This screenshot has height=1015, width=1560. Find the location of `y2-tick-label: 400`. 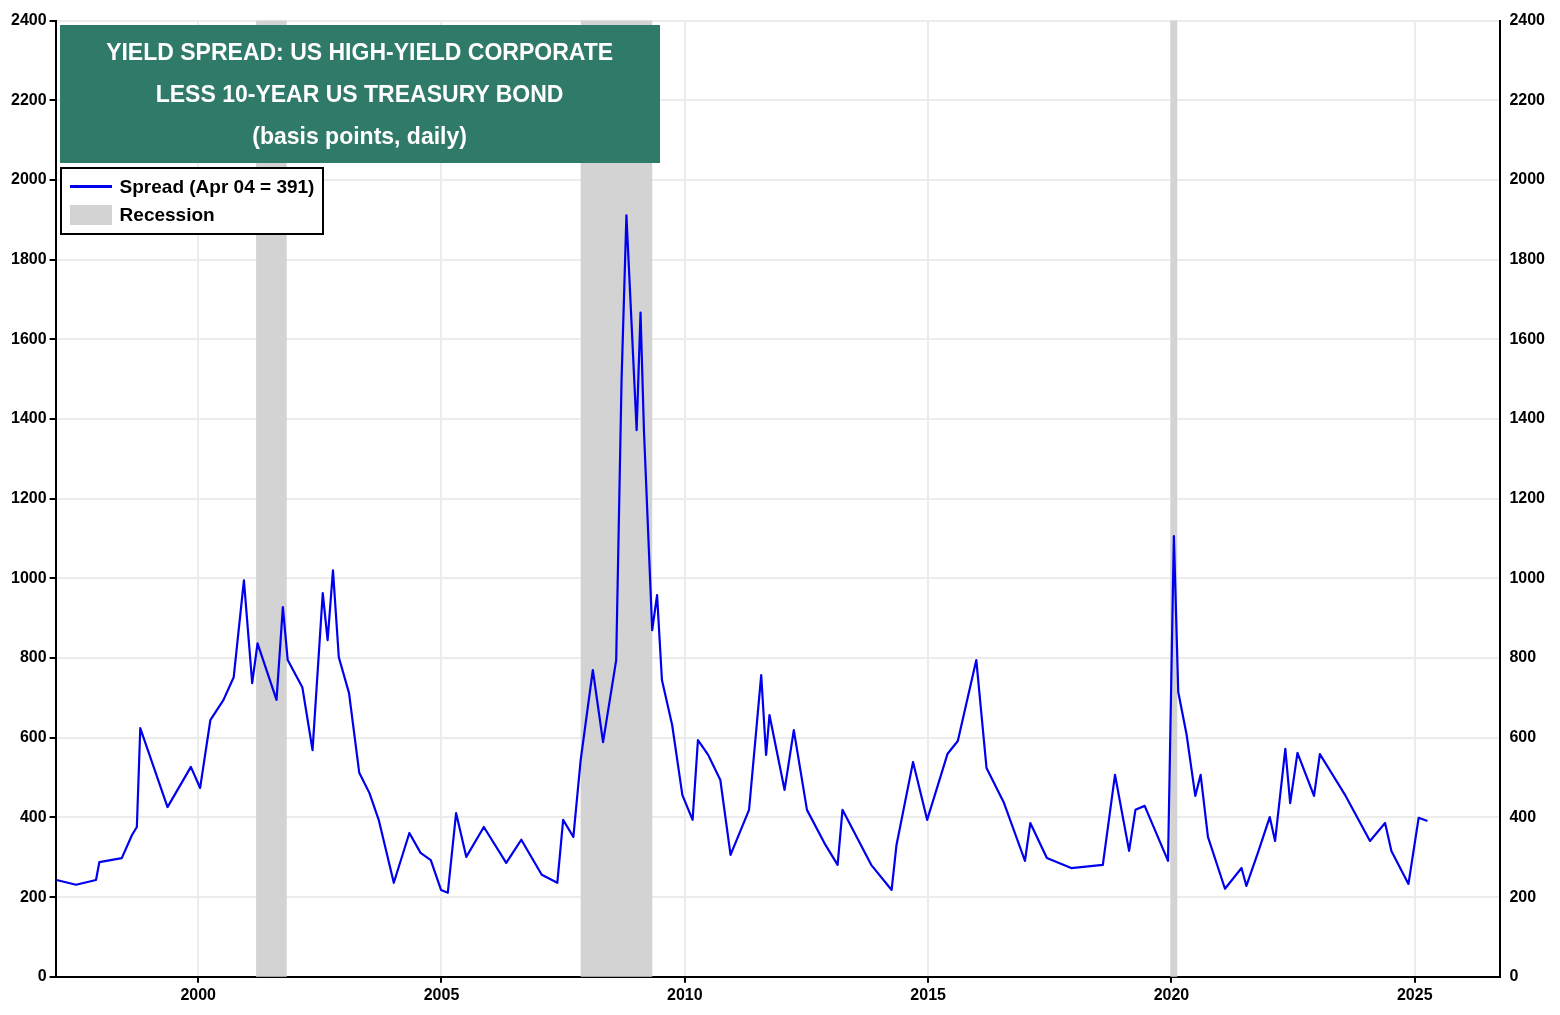

y2-tick-label: 400 is located at coordinates (1523, 816).